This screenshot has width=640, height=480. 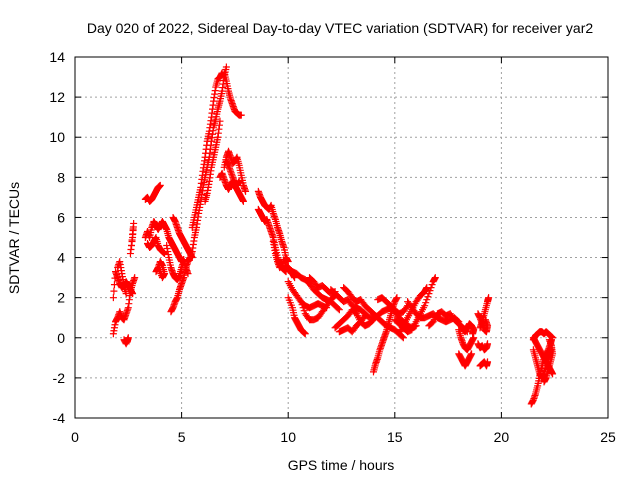 I want to click on y-tick-label: 4, so click(x=61, y=258).